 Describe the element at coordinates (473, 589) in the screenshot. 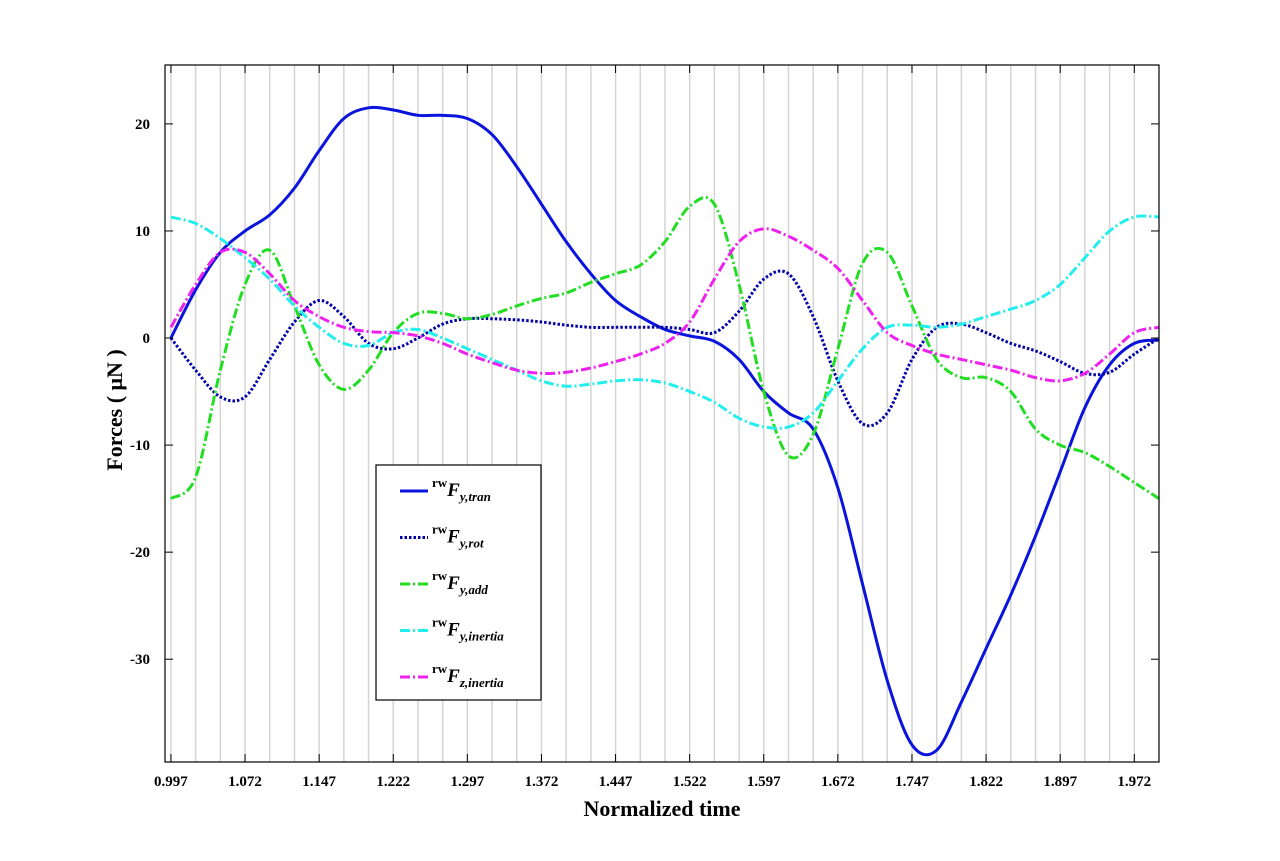

I see `legend-sub: y,add` at that location.